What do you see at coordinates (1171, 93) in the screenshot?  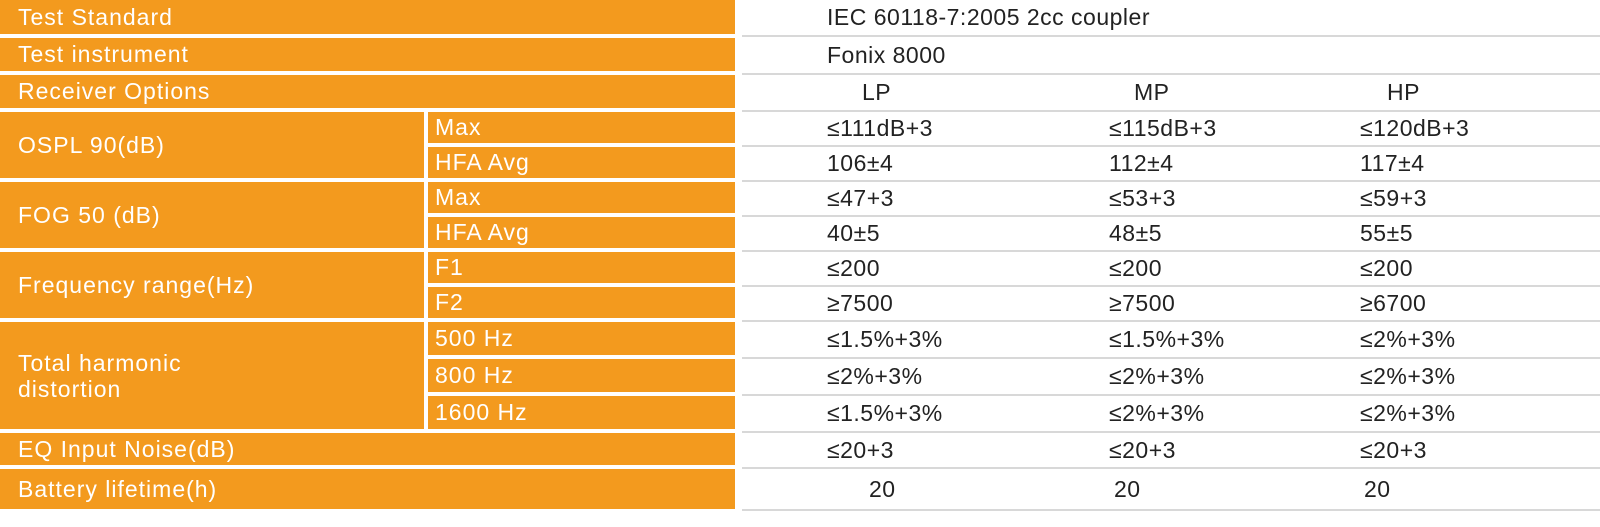 I see `receiver-options-row: LP MP HP` at bounding box center [1171, 93].